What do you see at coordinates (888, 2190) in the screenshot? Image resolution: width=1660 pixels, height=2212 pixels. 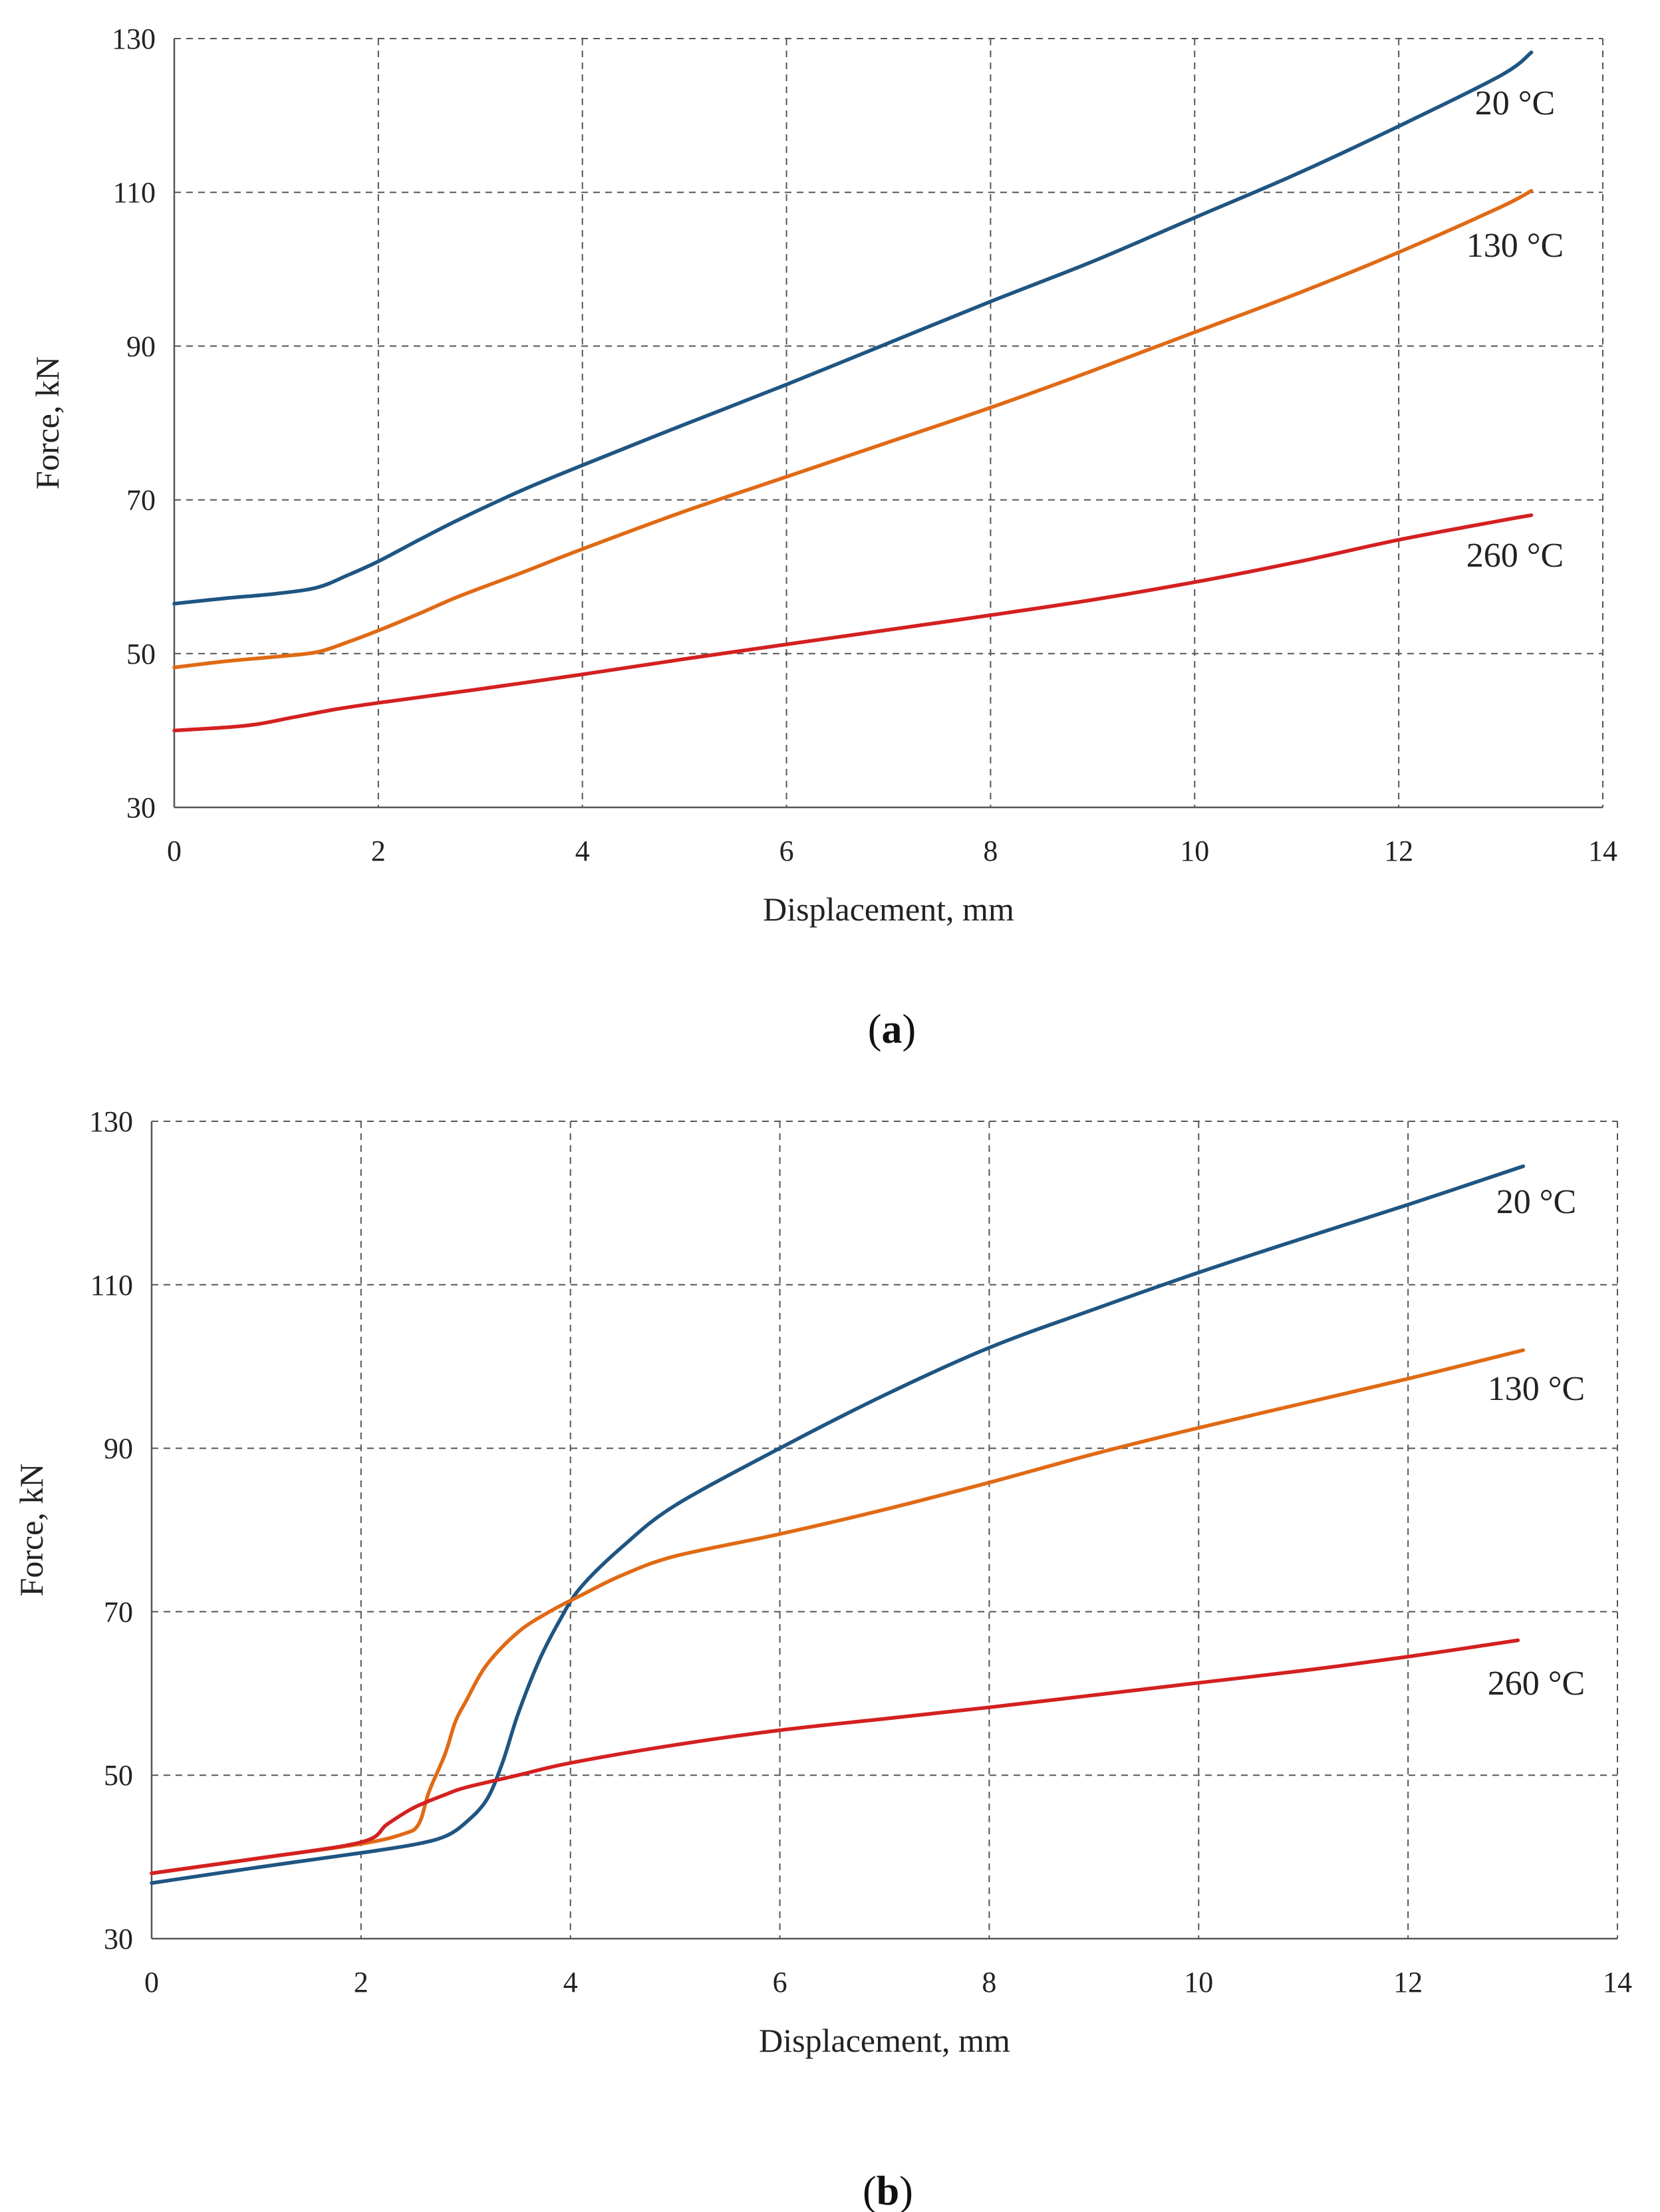 I see `panel-label: (b)` at bounding box center [888, 2190].